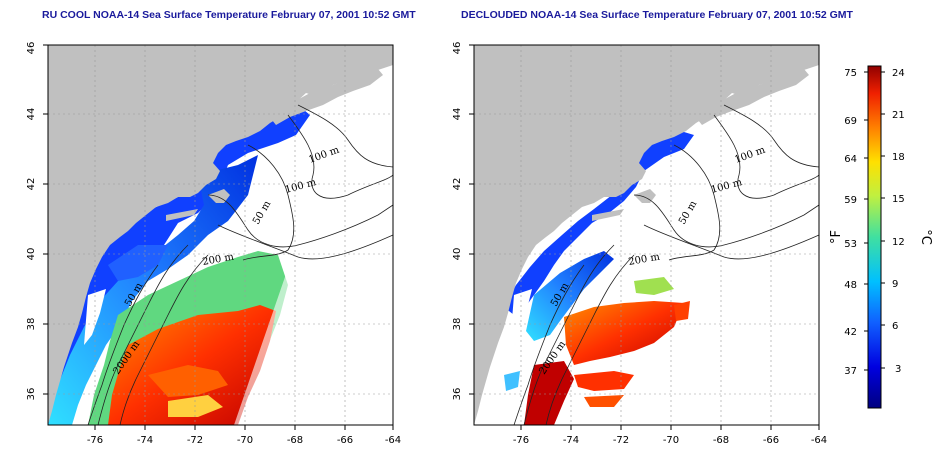  What do you see at coordinates (850, 159) in the screenshot?
I see `f-tick: 64` at bounding box center [850, 159].